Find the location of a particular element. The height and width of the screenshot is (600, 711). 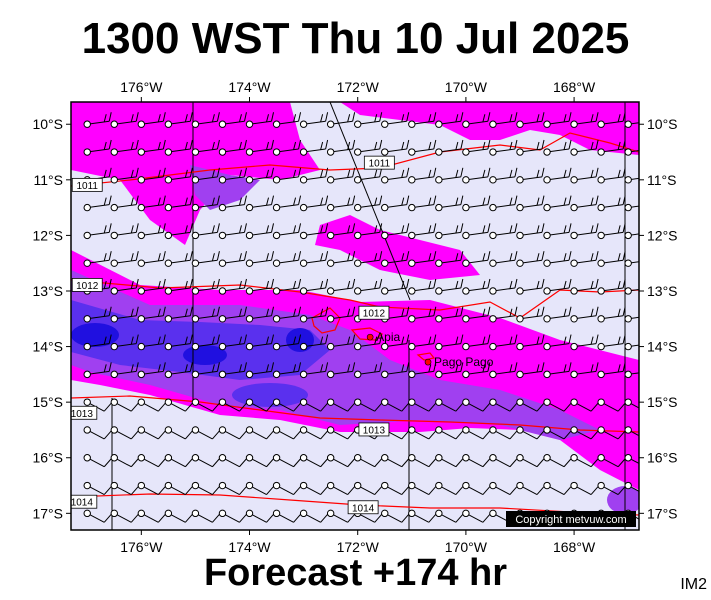

isobar-label: 1012 is located at coordinates (87, 285).